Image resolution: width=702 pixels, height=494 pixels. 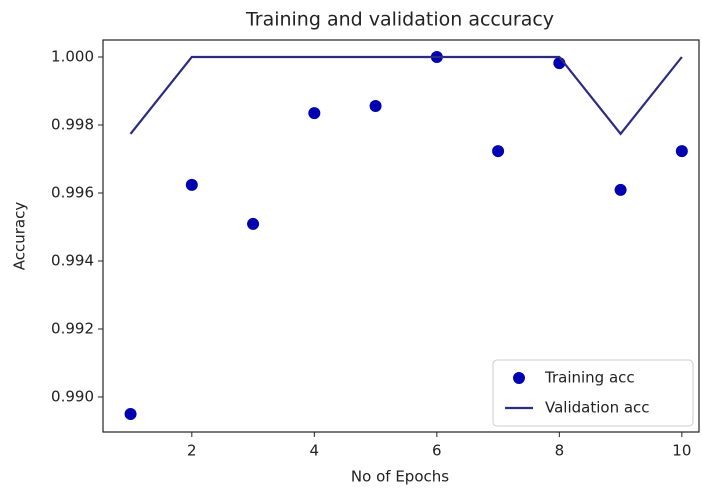 I want to click on x-tick-label: 8, so click(x=560, y=451).